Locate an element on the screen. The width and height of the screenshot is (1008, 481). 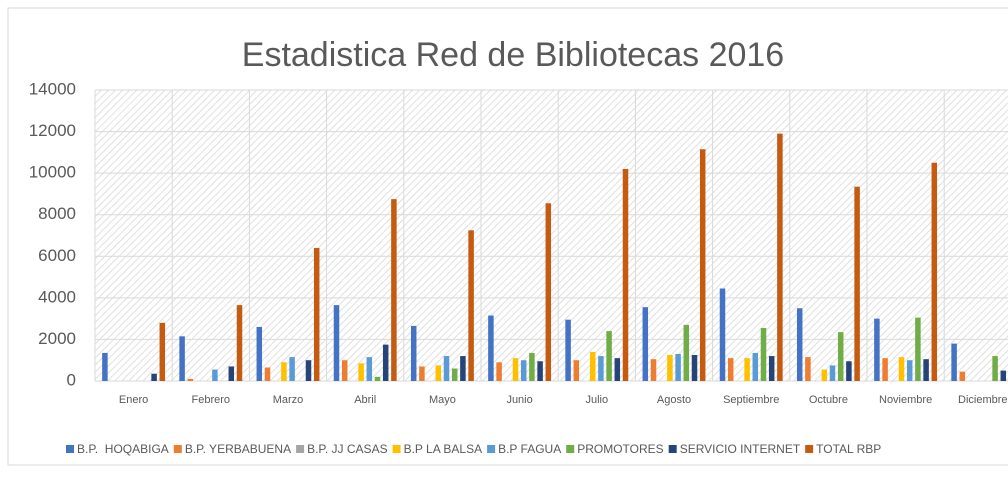
y-tick-label: 2000 is located at coordinates (57, 338).